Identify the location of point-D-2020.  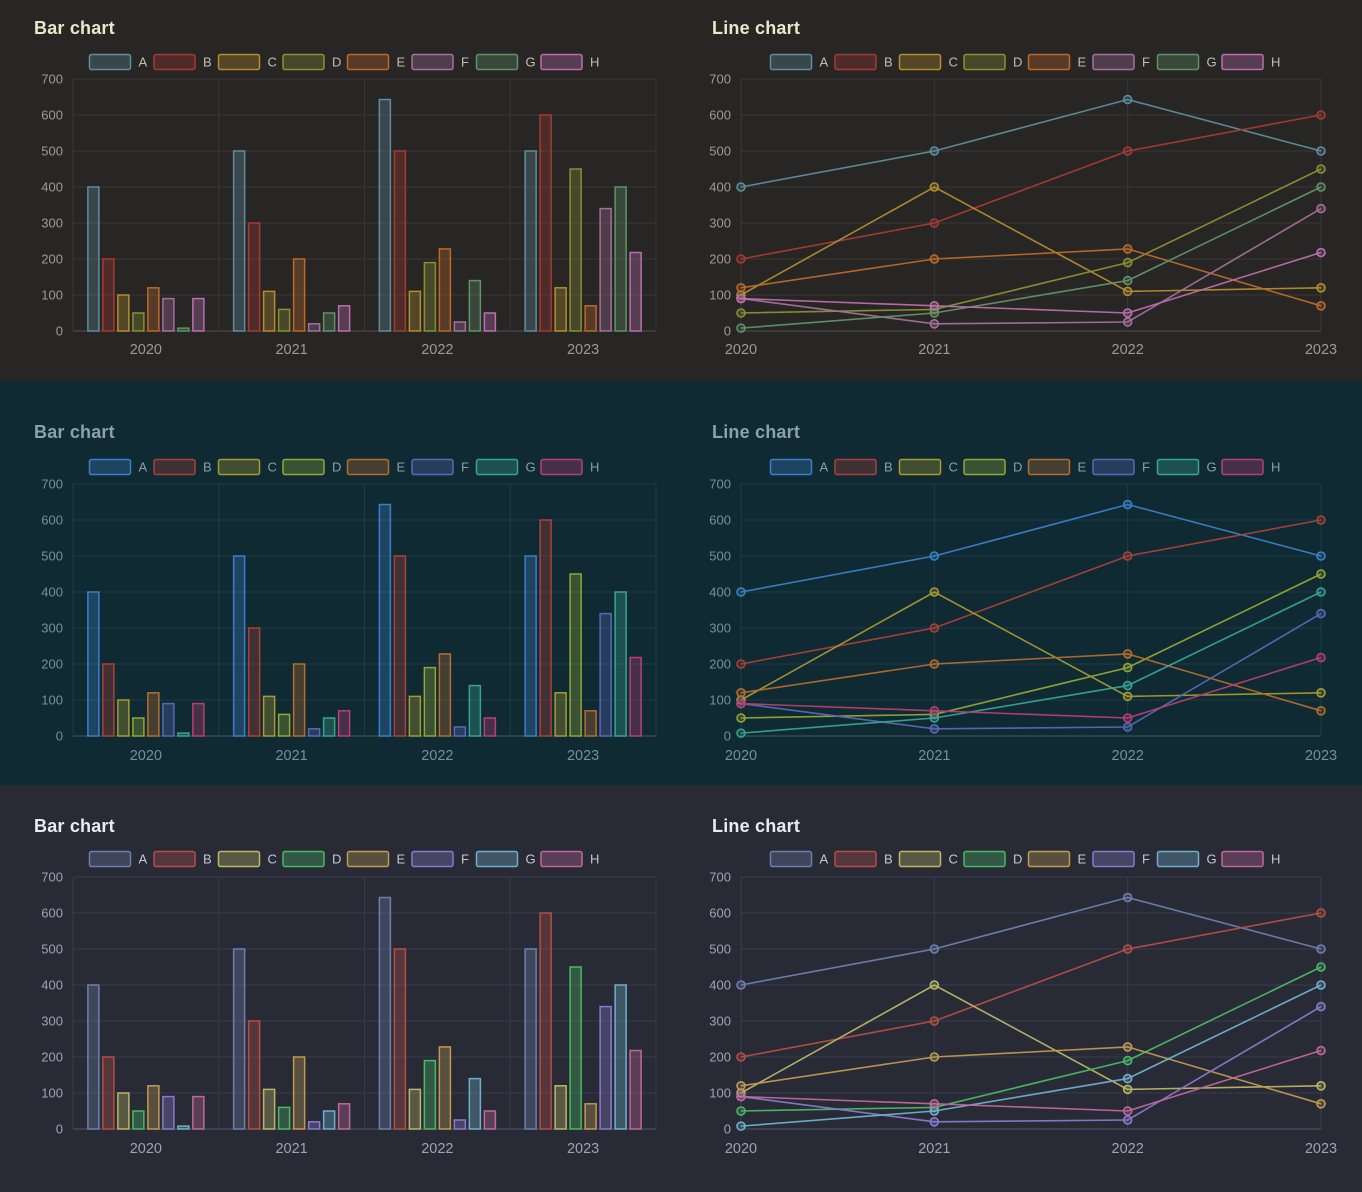
(741, 1111).